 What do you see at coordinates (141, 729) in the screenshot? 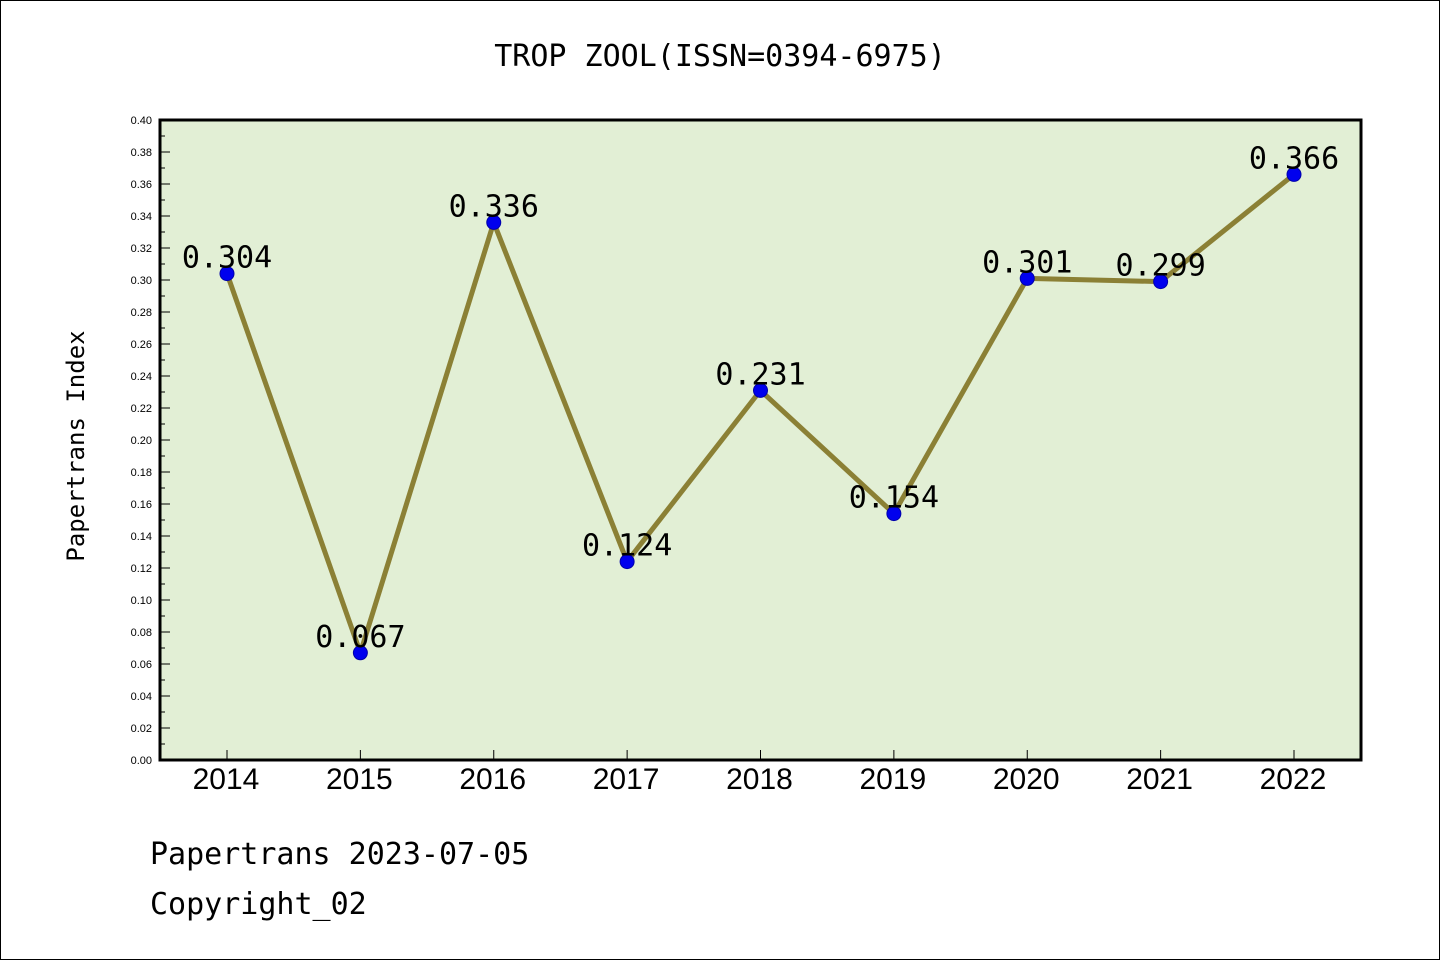
I see `y-tick-label: 0.02` at bounding box center [141, 729].